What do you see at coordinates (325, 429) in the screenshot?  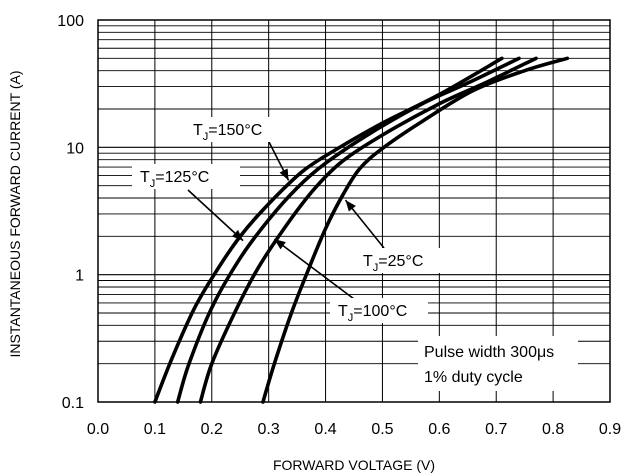 I see `x-tick-label: 0.4` at bounding box center [325, 429].